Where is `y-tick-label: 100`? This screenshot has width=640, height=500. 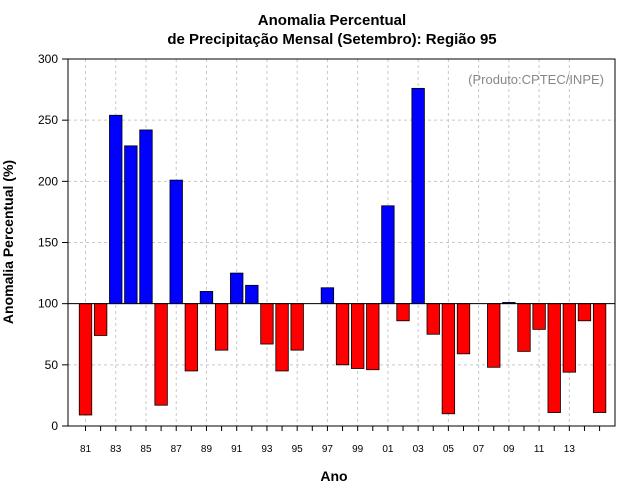
y-tick-label: 100 is located at coordinates (48, 304).